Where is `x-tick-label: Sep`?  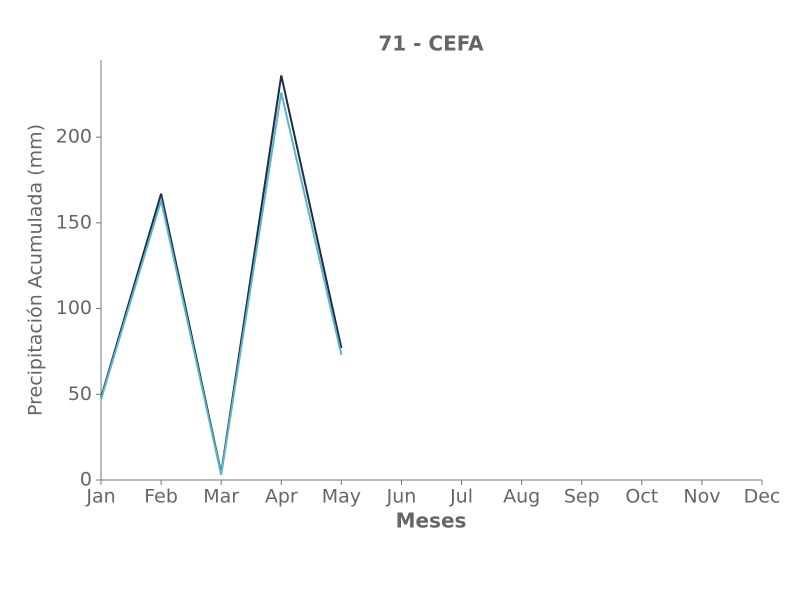 x-tick-label: Sep is located at coordinates (582, 497).